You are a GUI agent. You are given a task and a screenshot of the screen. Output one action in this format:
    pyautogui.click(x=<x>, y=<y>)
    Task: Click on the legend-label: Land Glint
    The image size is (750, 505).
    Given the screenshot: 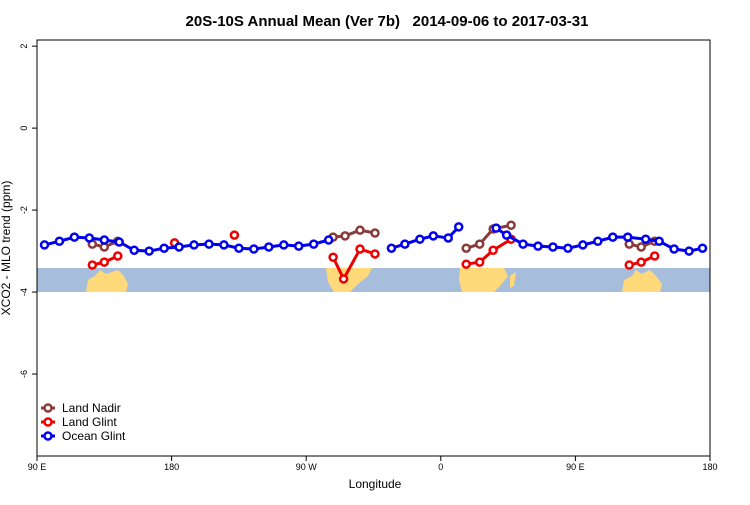 What is the action you would take?
    pyautogui.click(x=89, y=422)
    